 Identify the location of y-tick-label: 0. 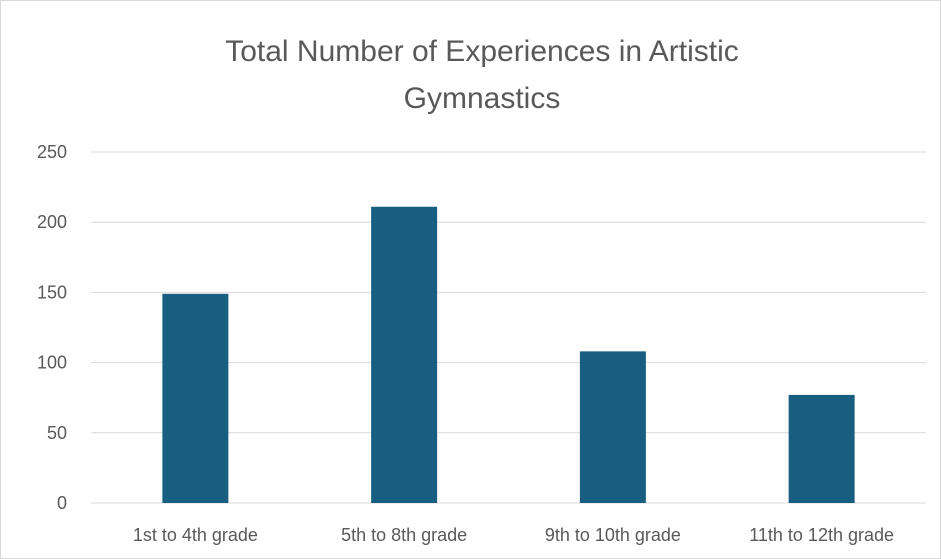
(62, 503).